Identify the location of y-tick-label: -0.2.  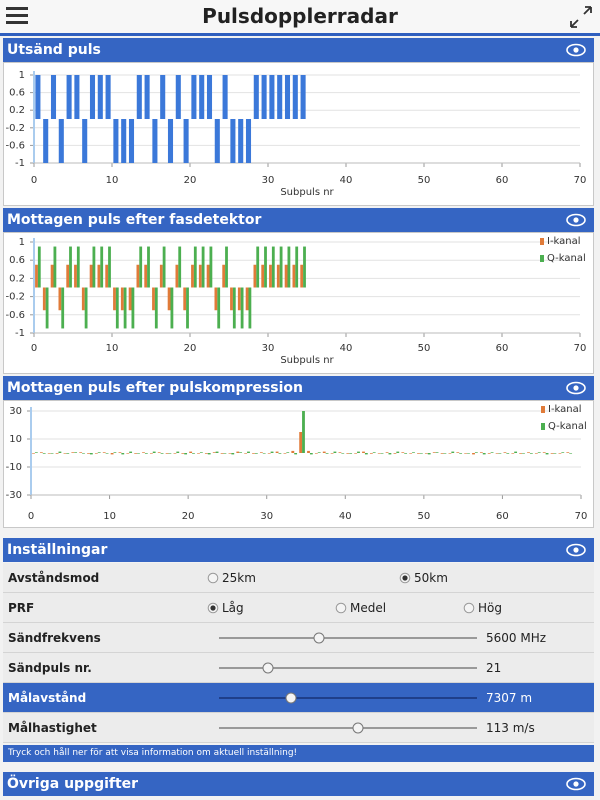
(15, 297).